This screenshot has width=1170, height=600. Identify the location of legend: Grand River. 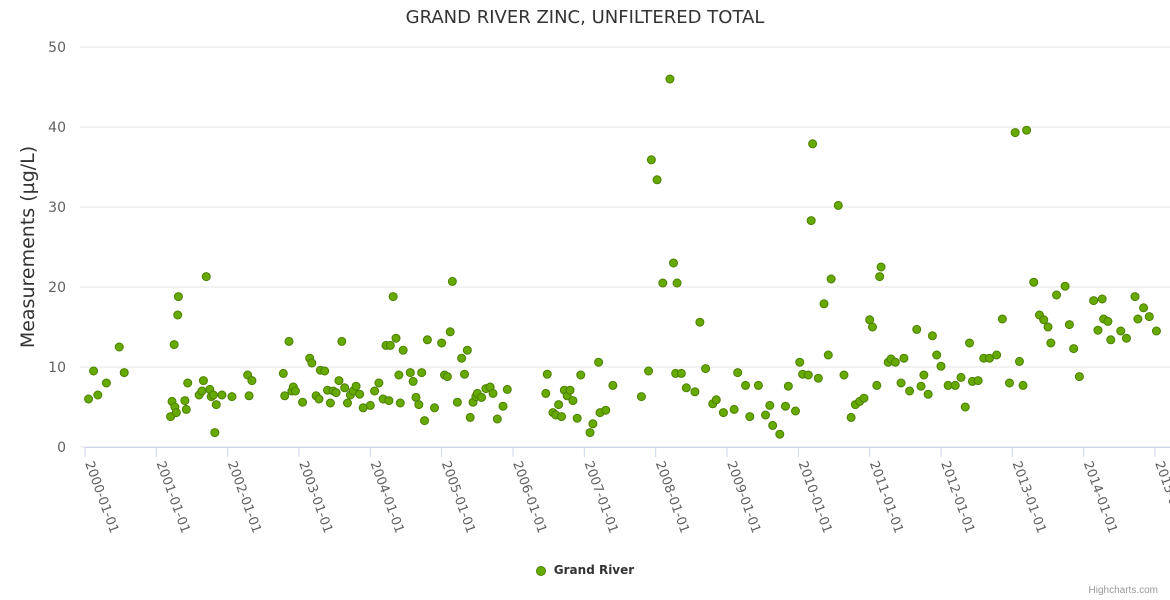
(585, 570).